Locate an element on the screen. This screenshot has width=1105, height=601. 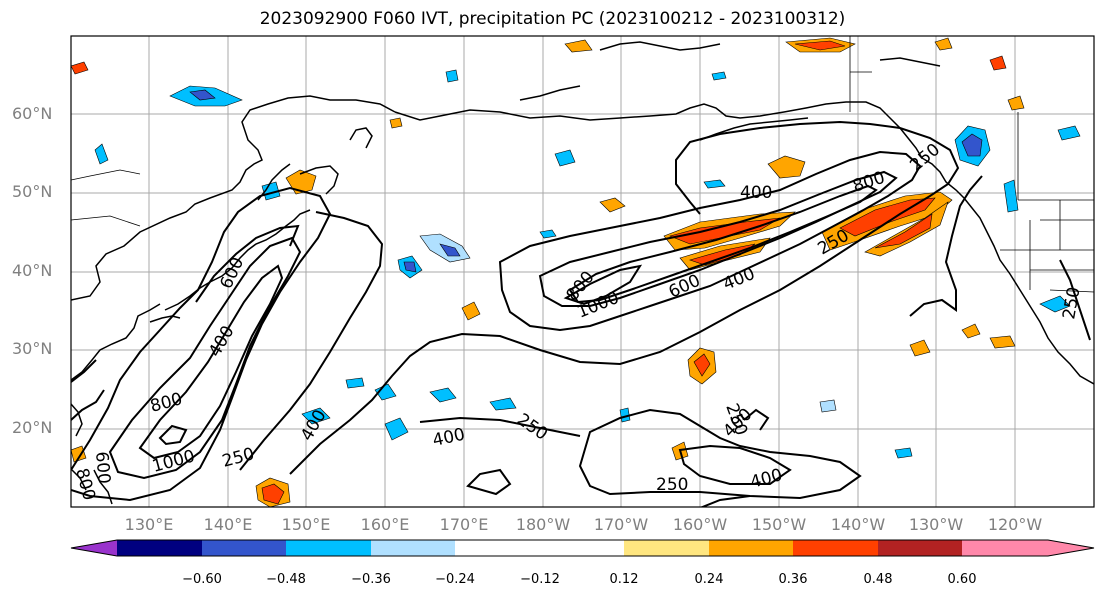
lat-tick-label: 40°N is located at coordinates (32, 270).